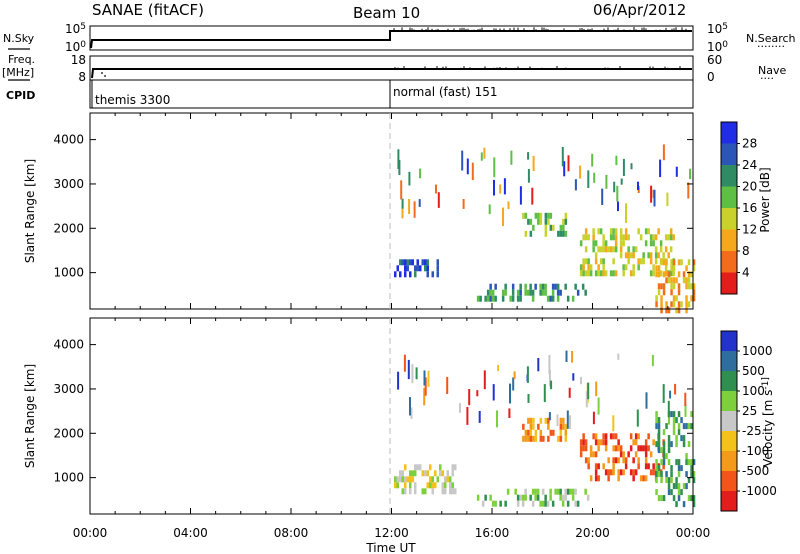 The image size is (800, 554). What do you see at coordinates (75, 47) in the screenshot?
I see `count-tick-bottom: 100` at bounding box center [75, 47].